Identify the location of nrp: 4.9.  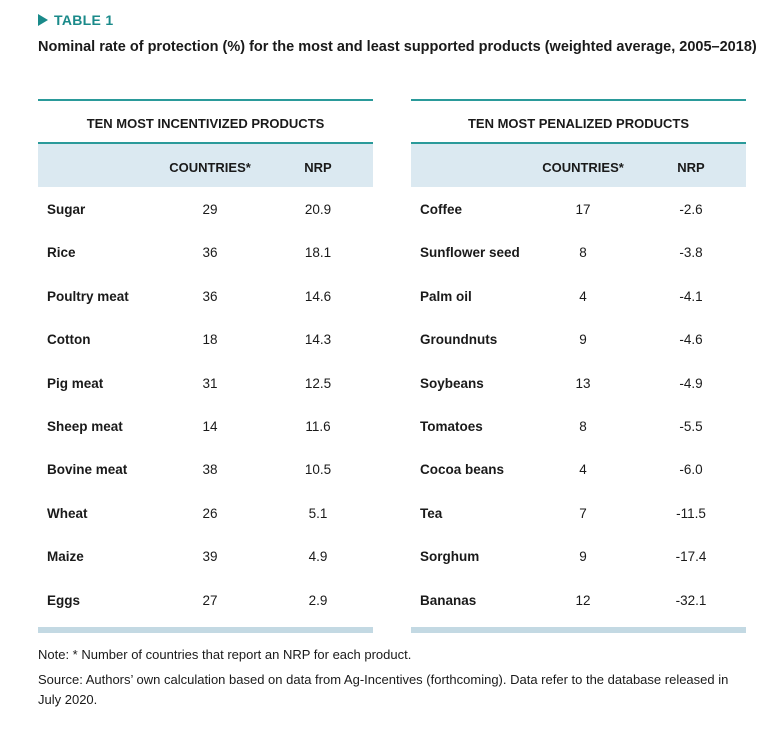
(318, 557).